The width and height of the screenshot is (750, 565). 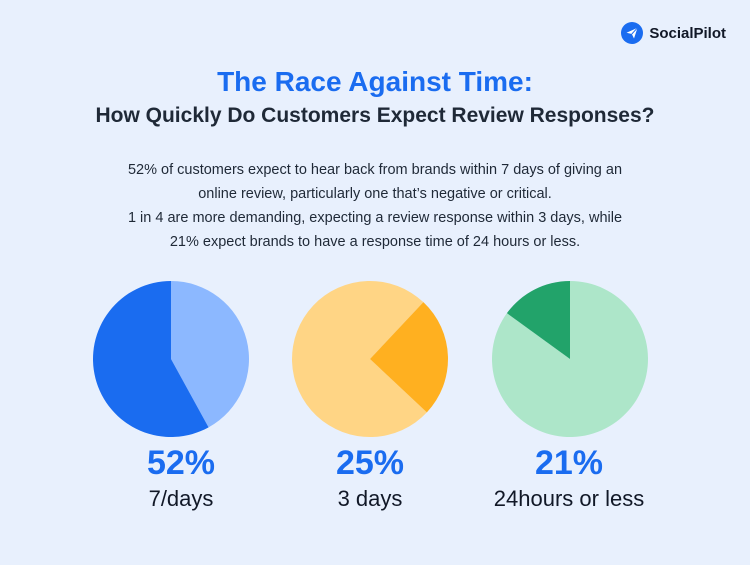 What do you see at coordinates (181, 463) in the screenshot?
I see `stat-value-7-days: 52%` at bounding box center [181, 463].